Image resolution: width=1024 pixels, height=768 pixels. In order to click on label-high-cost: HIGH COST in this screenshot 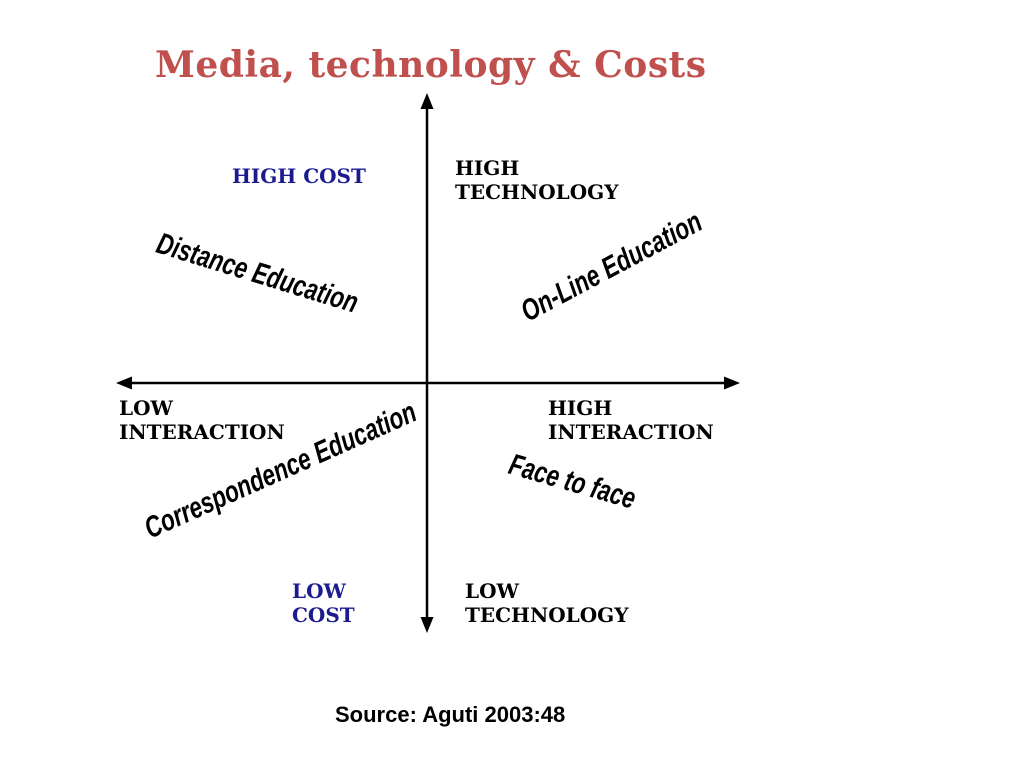, I will do `click(299, 176)`.